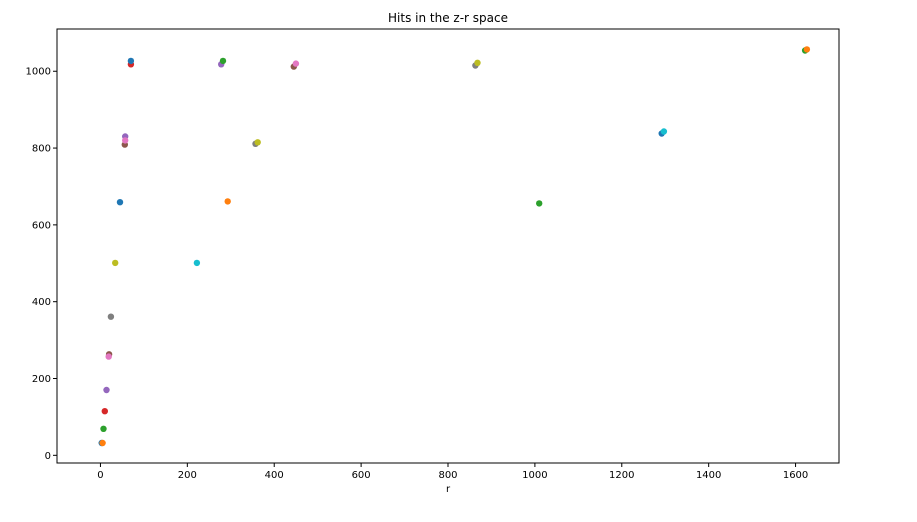 Image resolution: width=917 pixels, height=522 pixels. What do you see at coordinates (708, 475) in the screenshot?
I see `x-tick-label: 1400` at bounding box center [708, 475].